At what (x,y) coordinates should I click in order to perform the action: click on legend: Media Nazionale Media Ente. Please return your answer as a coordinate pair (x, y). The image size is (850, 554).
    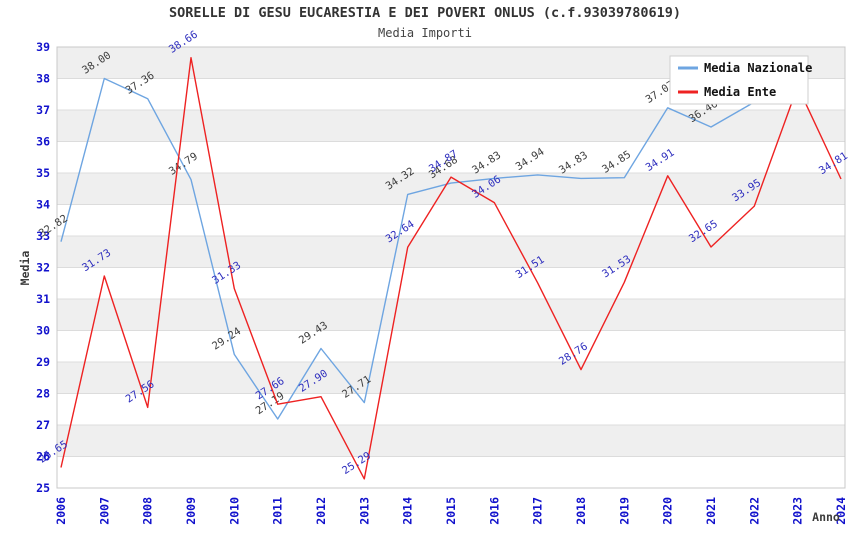
    Looking at the image, I should click on (740, 80).